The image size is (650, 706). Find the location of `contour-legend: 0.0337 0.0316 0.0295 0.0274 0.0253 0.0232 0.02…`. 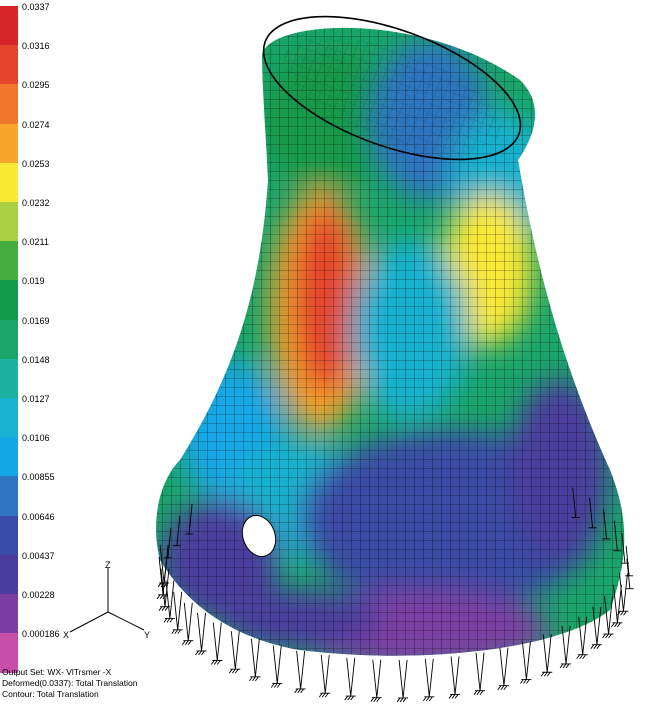

contour-legend: 0.0337 0.0316 0.0295 0.0274 0.0253 0.0232 0.02… is located at coordinates (35, 336).